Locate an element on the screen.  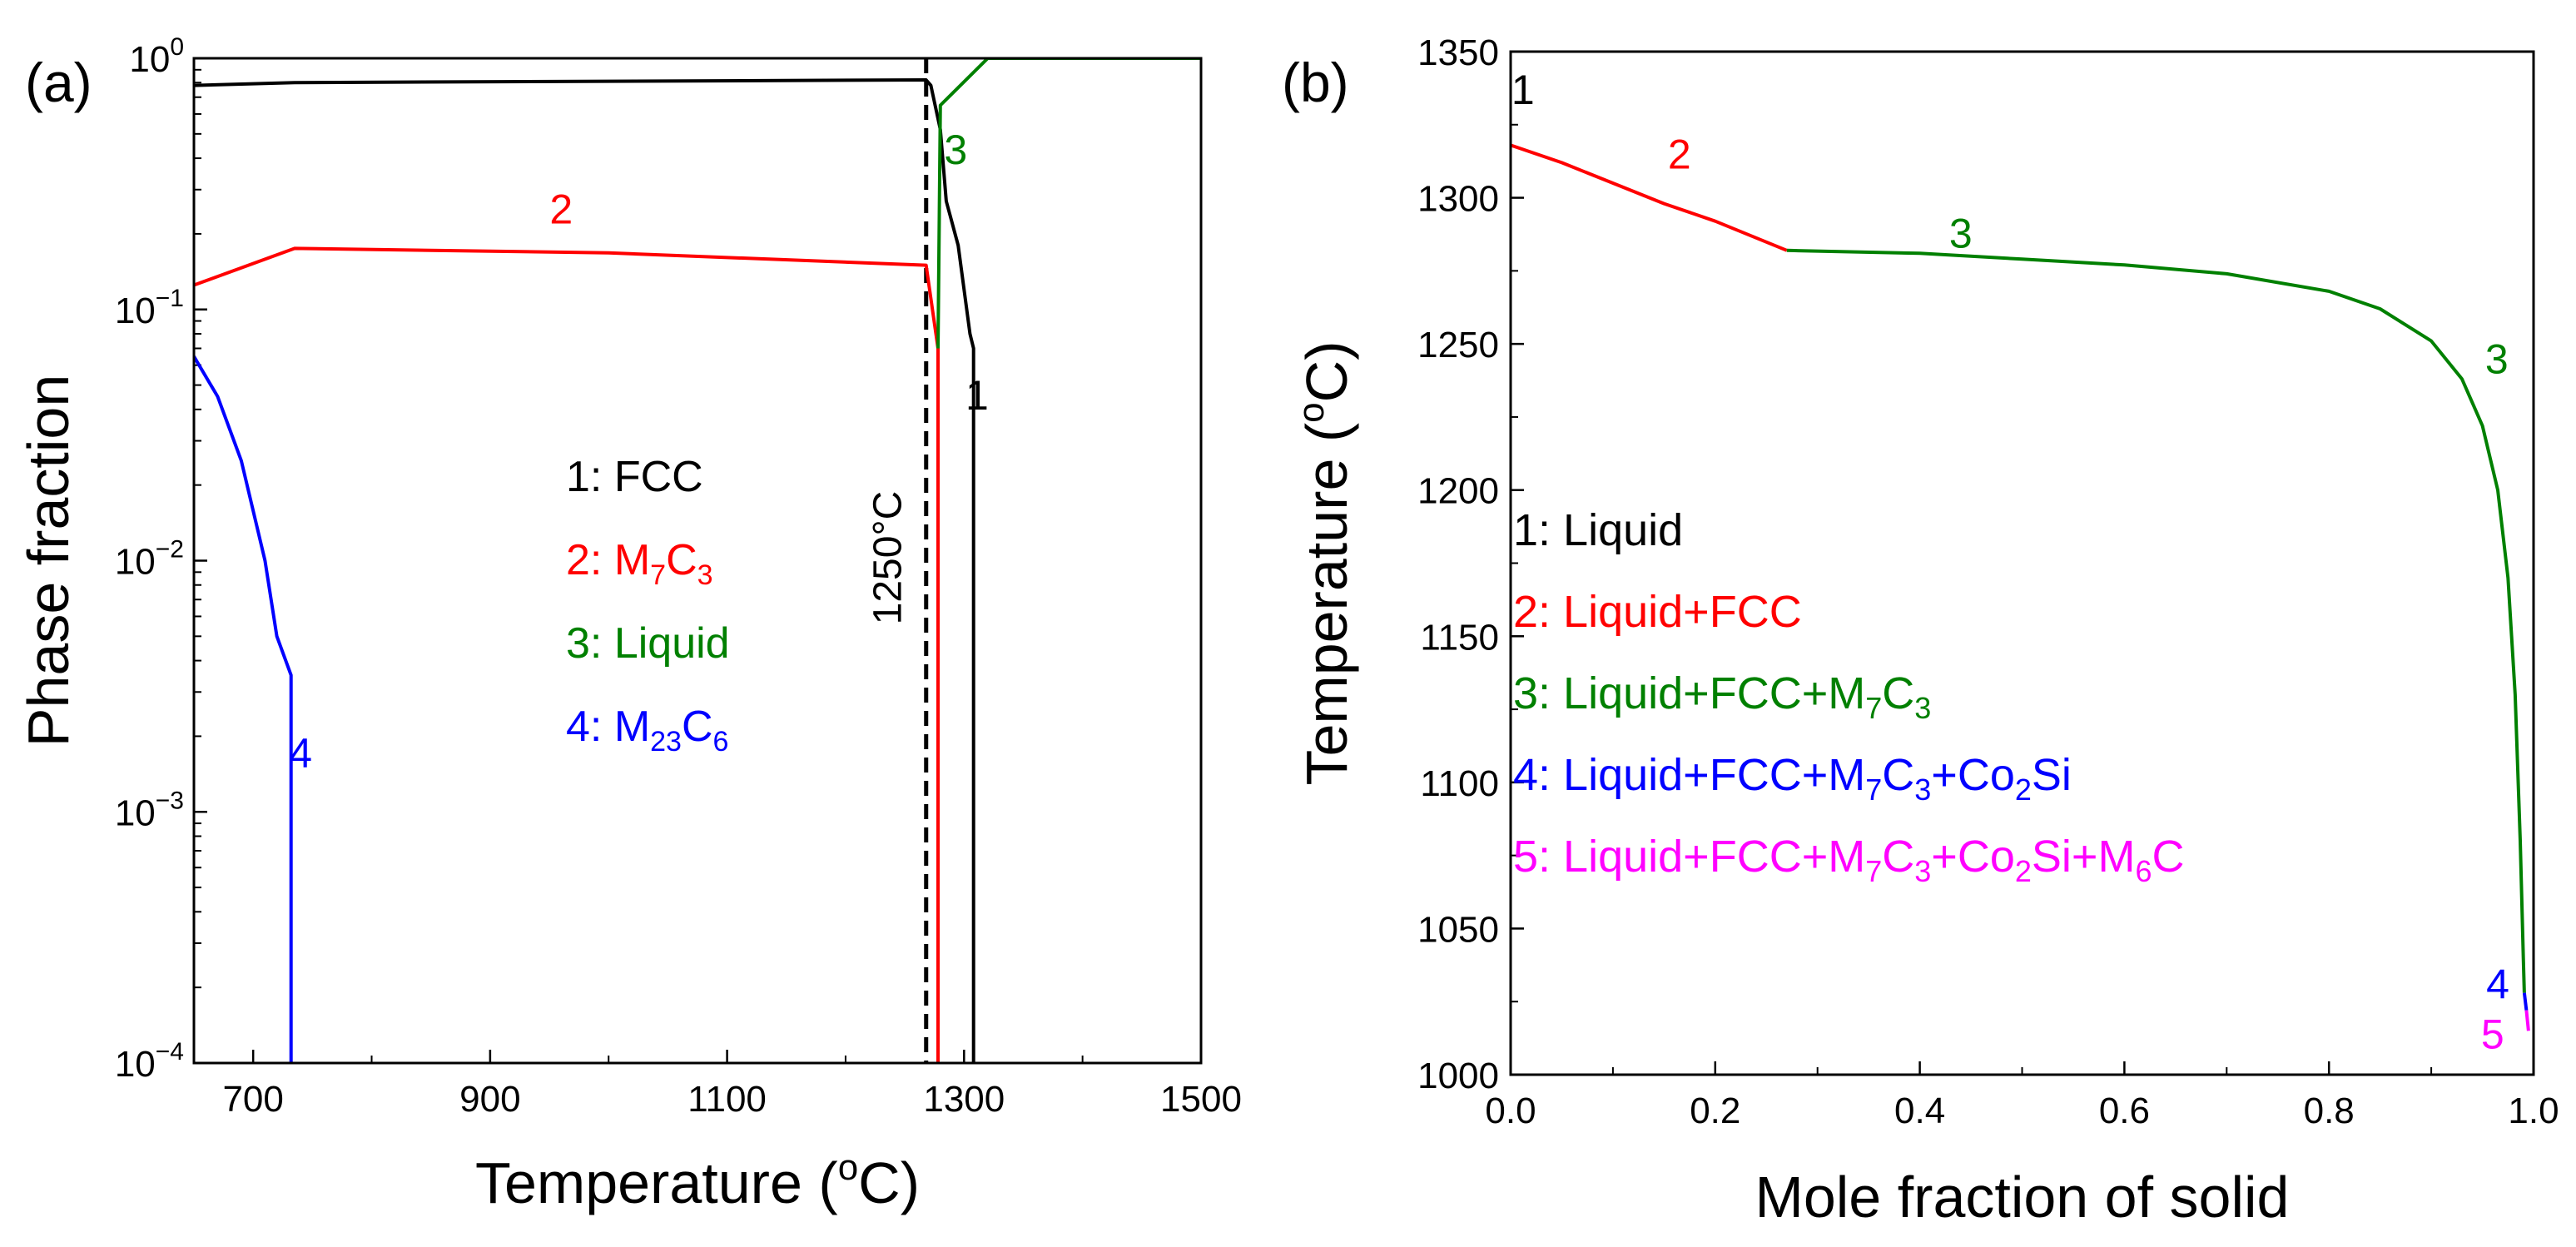
curve-label-5: 5 is located at coordinates (2492, 1034).